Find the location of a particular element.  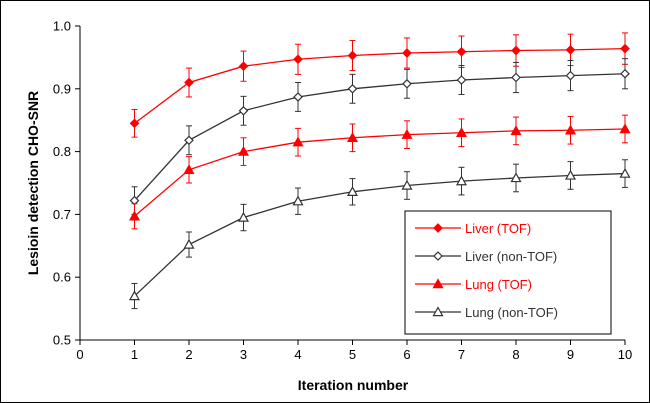

x-axis-title: Iteration number is located at coordinates (353, 385).